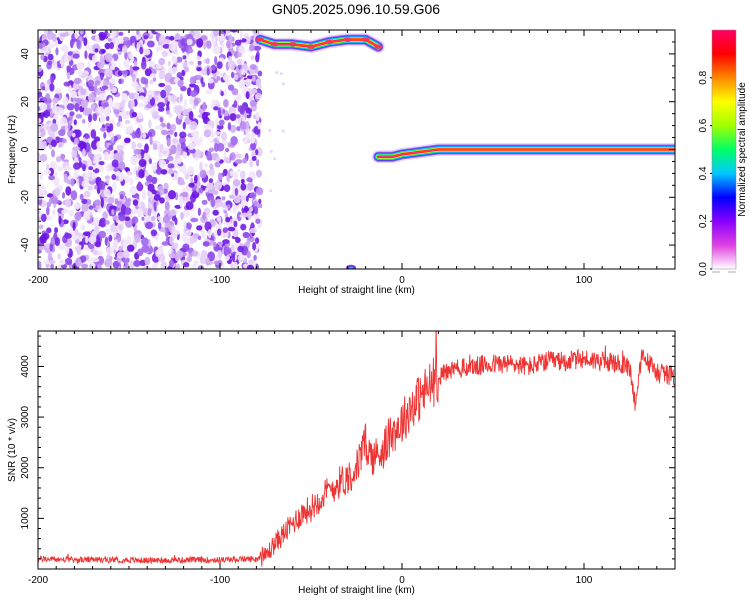 This screenshot has width=750, height=600. I want to click on snr-xtick-label: 0, so click(402, 580).